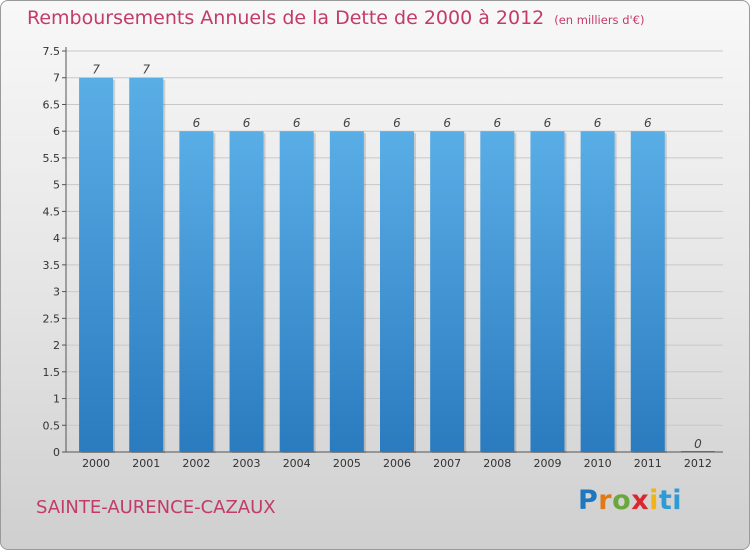 This screenshot has height=550, width=750. I want to click on y-tick-labels: 0 0.5 1 1.5 2 2.5 3 3.5 4 4.5 5 5.5 6 6.5 7 7.5, so click(52, 252).